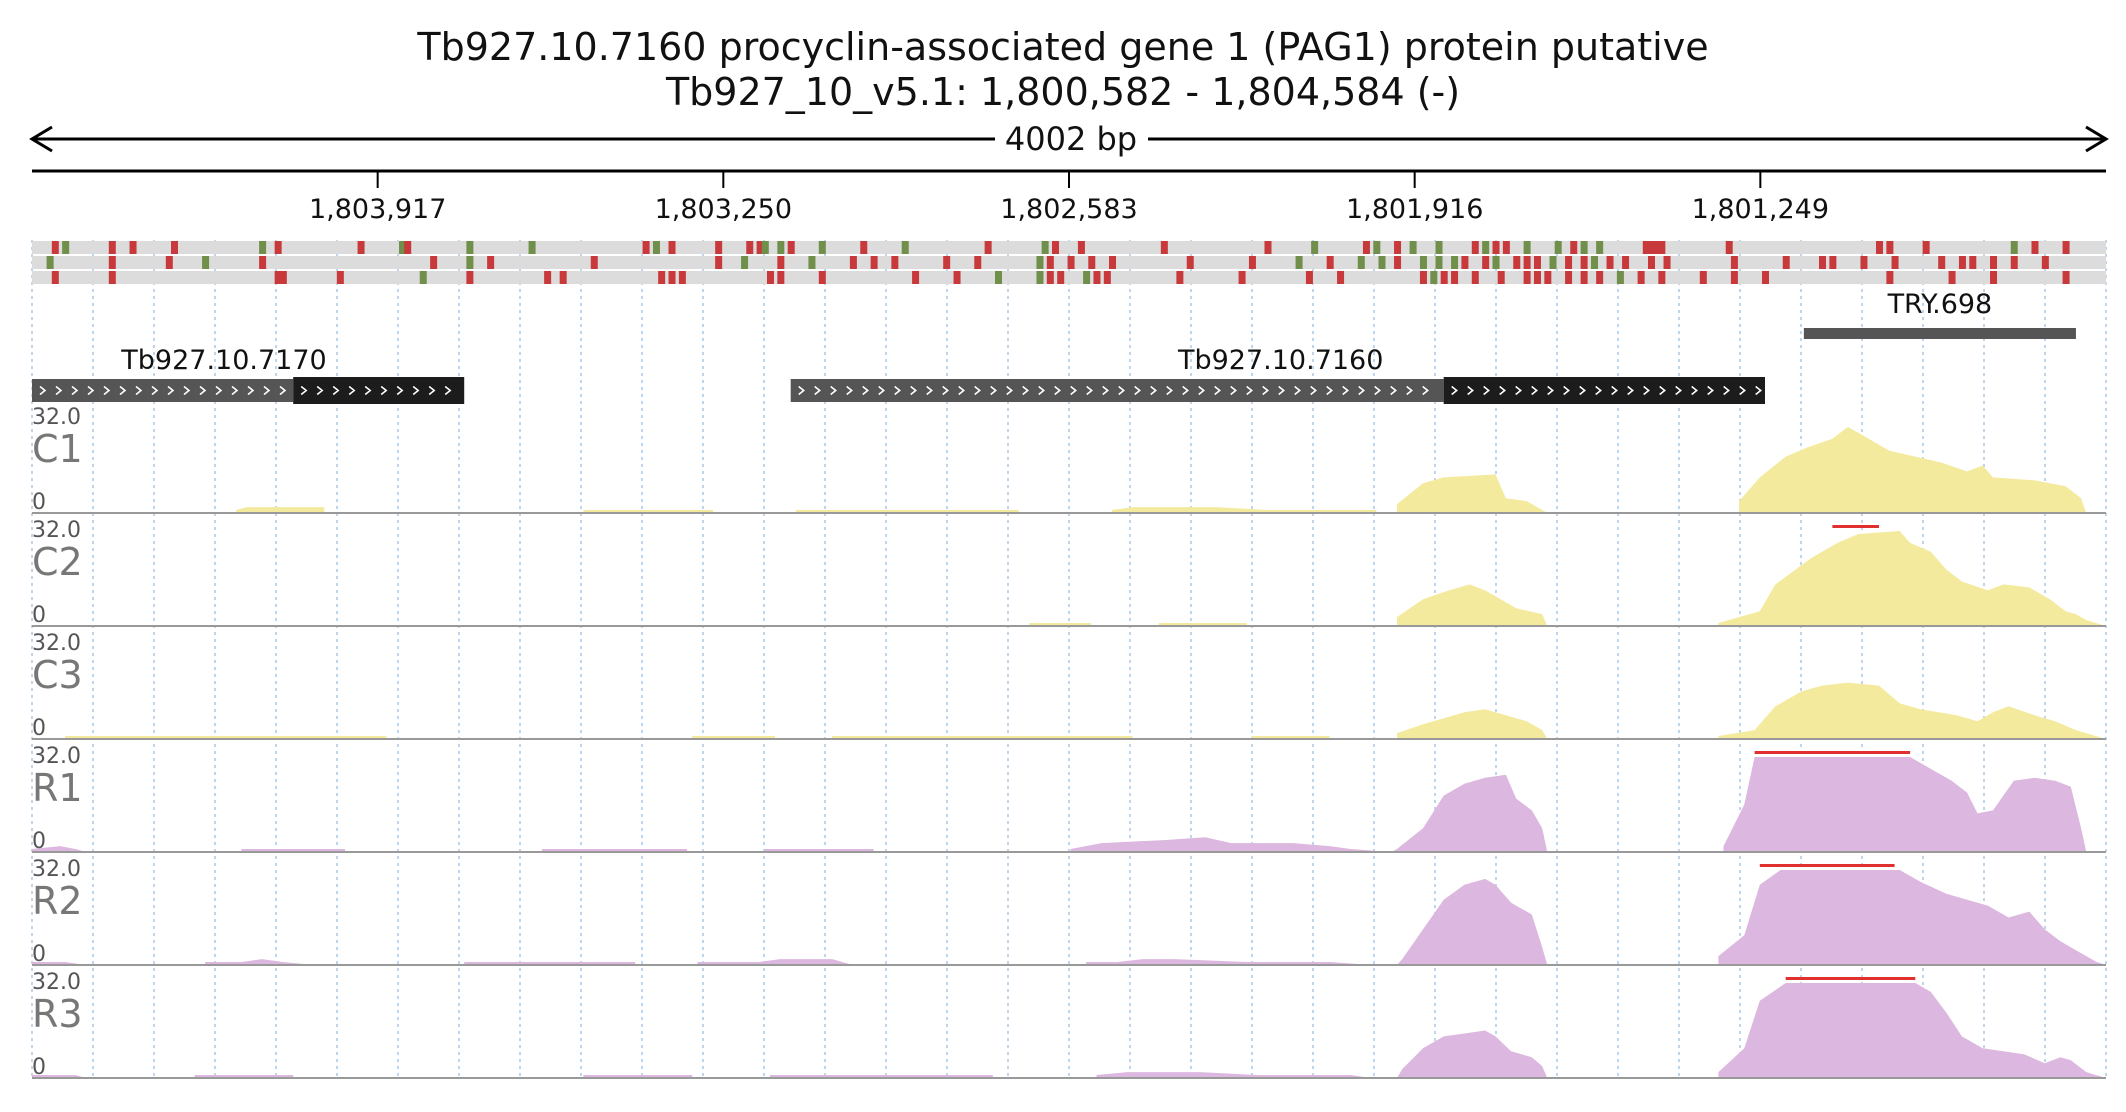 Image resolution: width=2126 pixels, height=1112 pixels. What do you see at coordinates (1940, 304) in the screenshot?
I see `feature-label: TRY.698` at bounding box center [1940, 304].